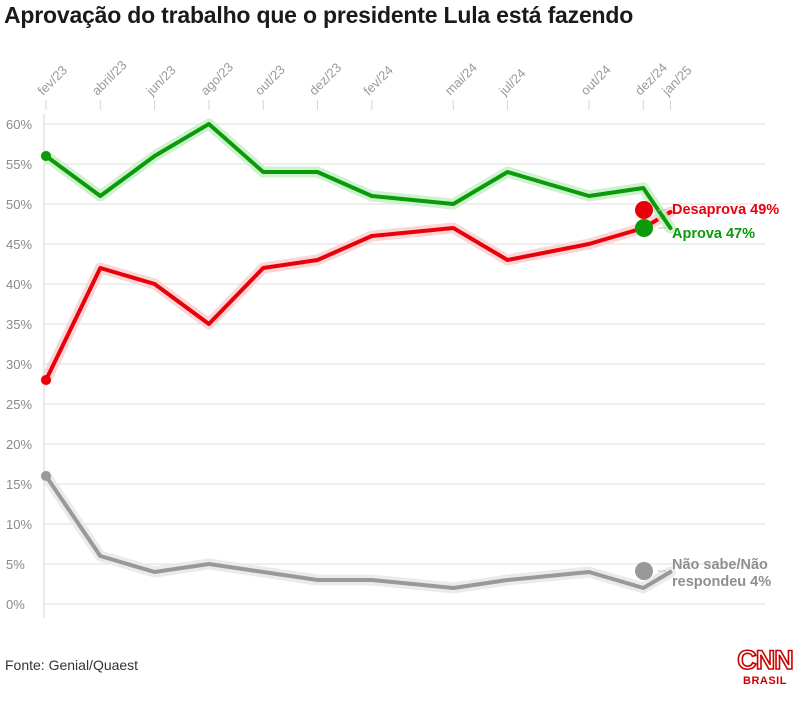  What do you see at coordinates (596, 80) in the screenshot?
I see `x-tick-label: out/24` at bounding box center [596, 80].